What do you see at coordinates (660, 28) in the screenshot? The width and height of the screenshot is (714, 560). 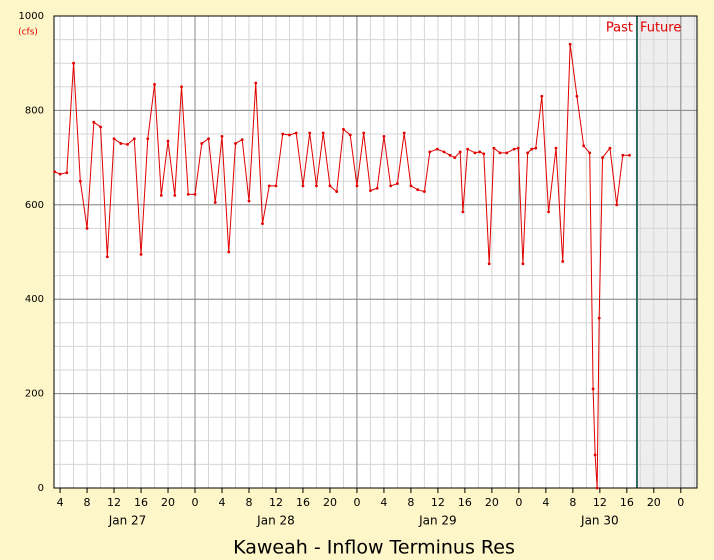 I see `future-label: Future` at bounding box center [660, 28].